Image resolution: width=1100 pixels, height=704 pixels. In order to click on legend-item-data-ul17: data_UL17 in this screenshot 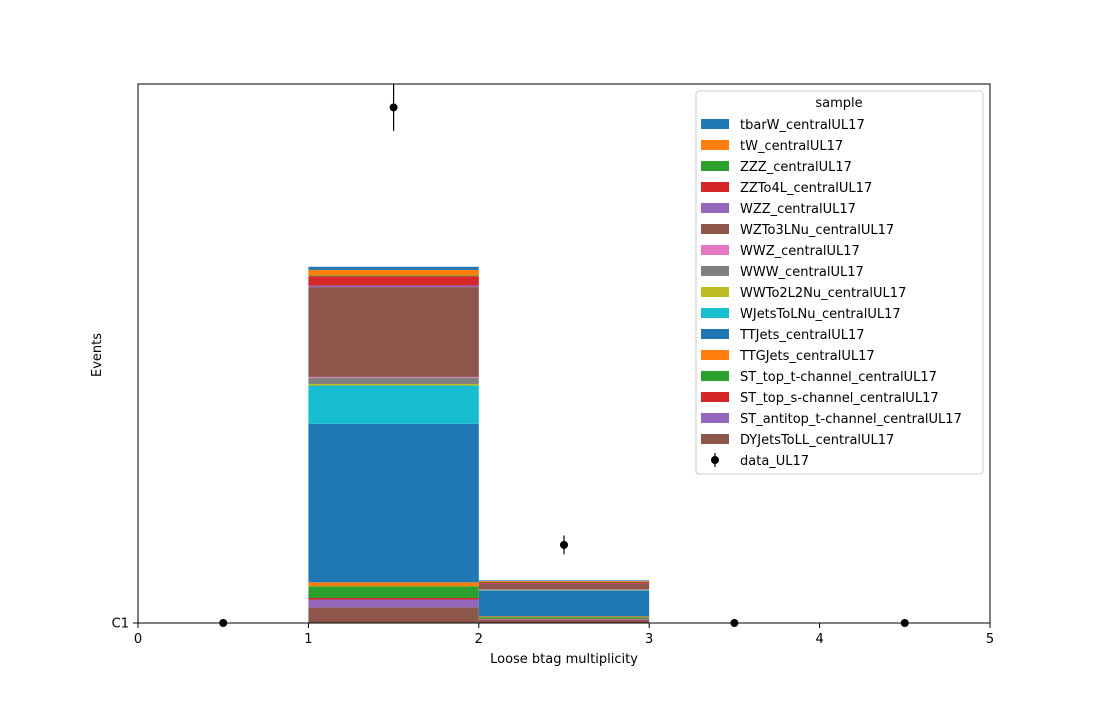, I will do `click(760, 461)`.